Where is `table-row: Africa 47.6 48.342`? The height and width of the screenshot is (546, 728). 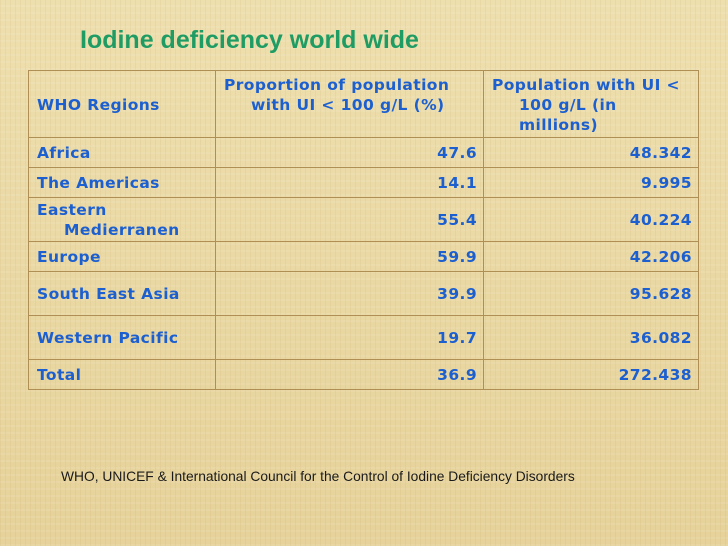 table-row: Africa 47.6 48.342 is located at coordinates (363, 152).